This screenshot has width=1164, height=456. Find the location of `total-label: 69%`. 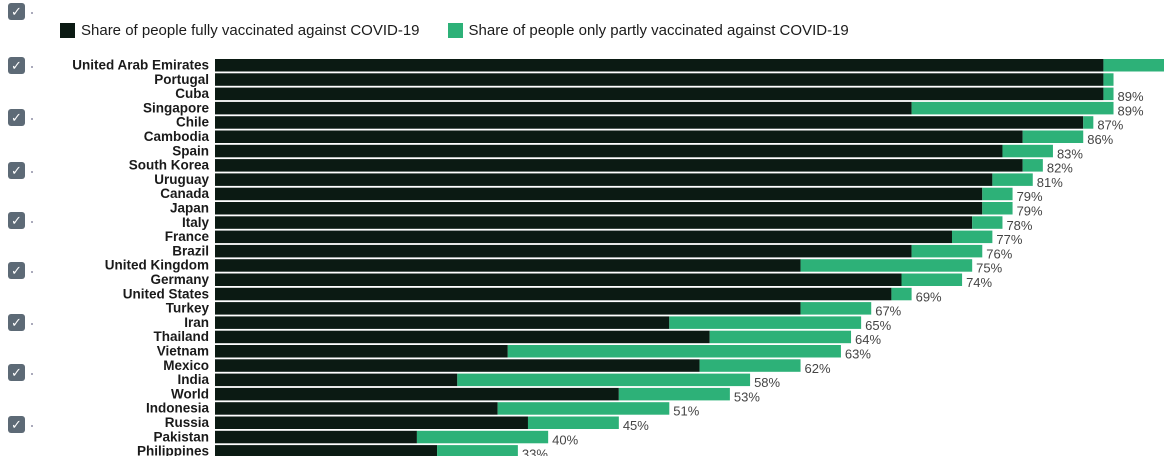

total-label: 69% is located at coordinates (929, 296).